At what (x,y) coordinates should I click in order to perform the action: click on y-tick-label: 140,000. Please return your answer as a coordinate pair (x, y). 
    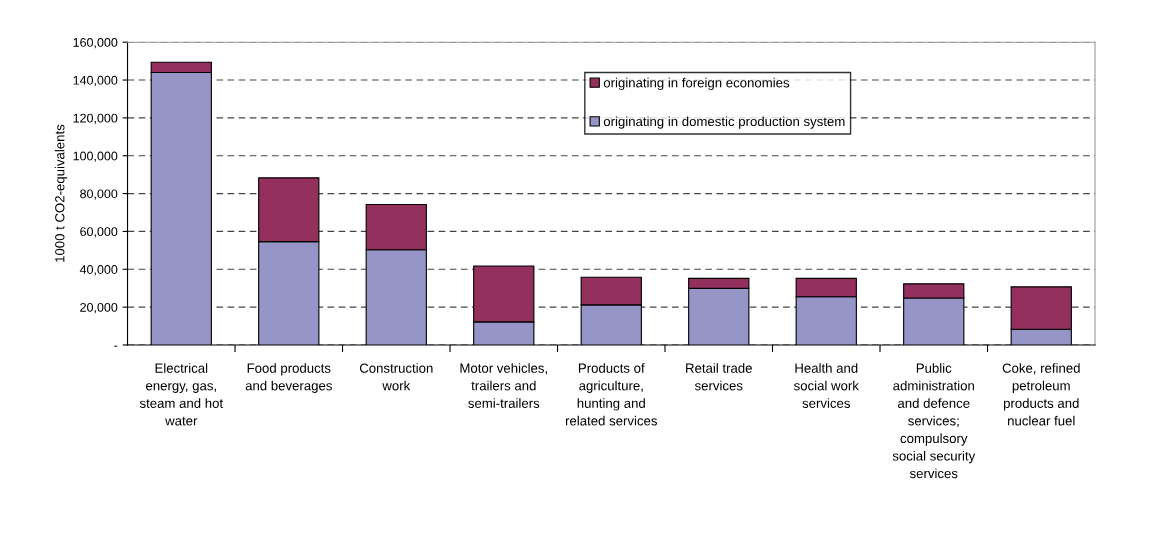
    Looking at the image, I should click on (95, 81).